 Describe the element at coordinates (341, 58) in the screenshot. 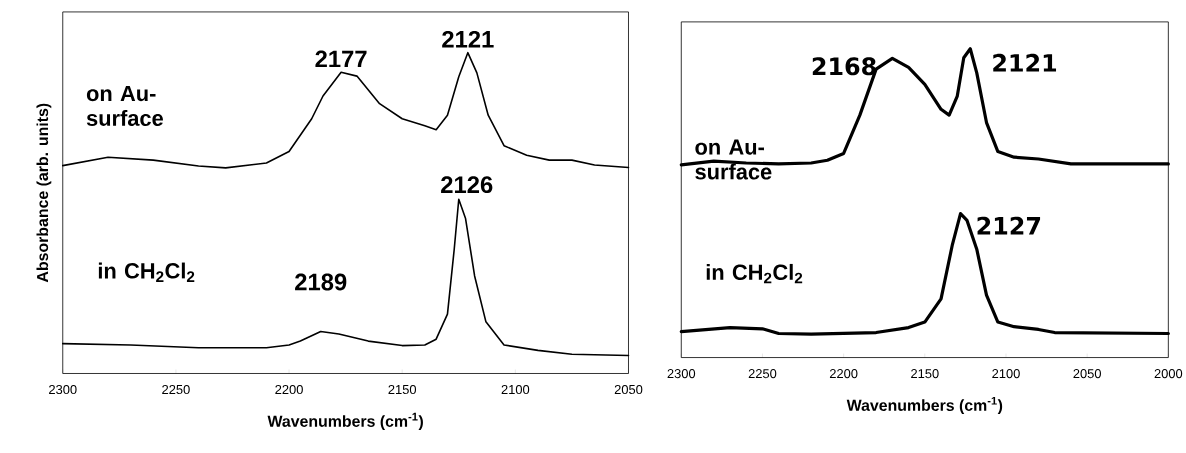

I see `annotation: 2177` at that location.